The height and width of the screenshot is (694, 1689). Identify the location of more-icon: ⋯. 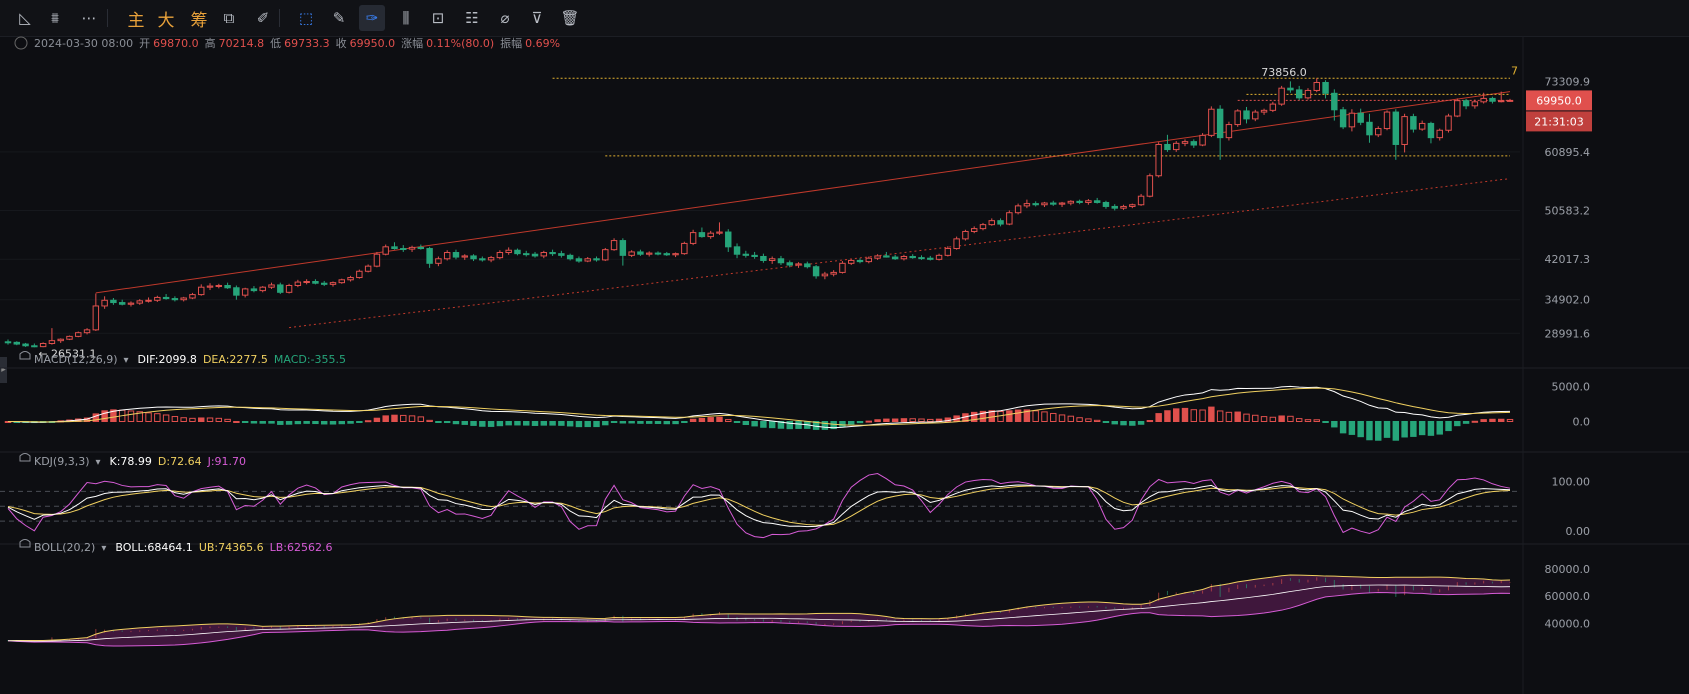
(89, 18).